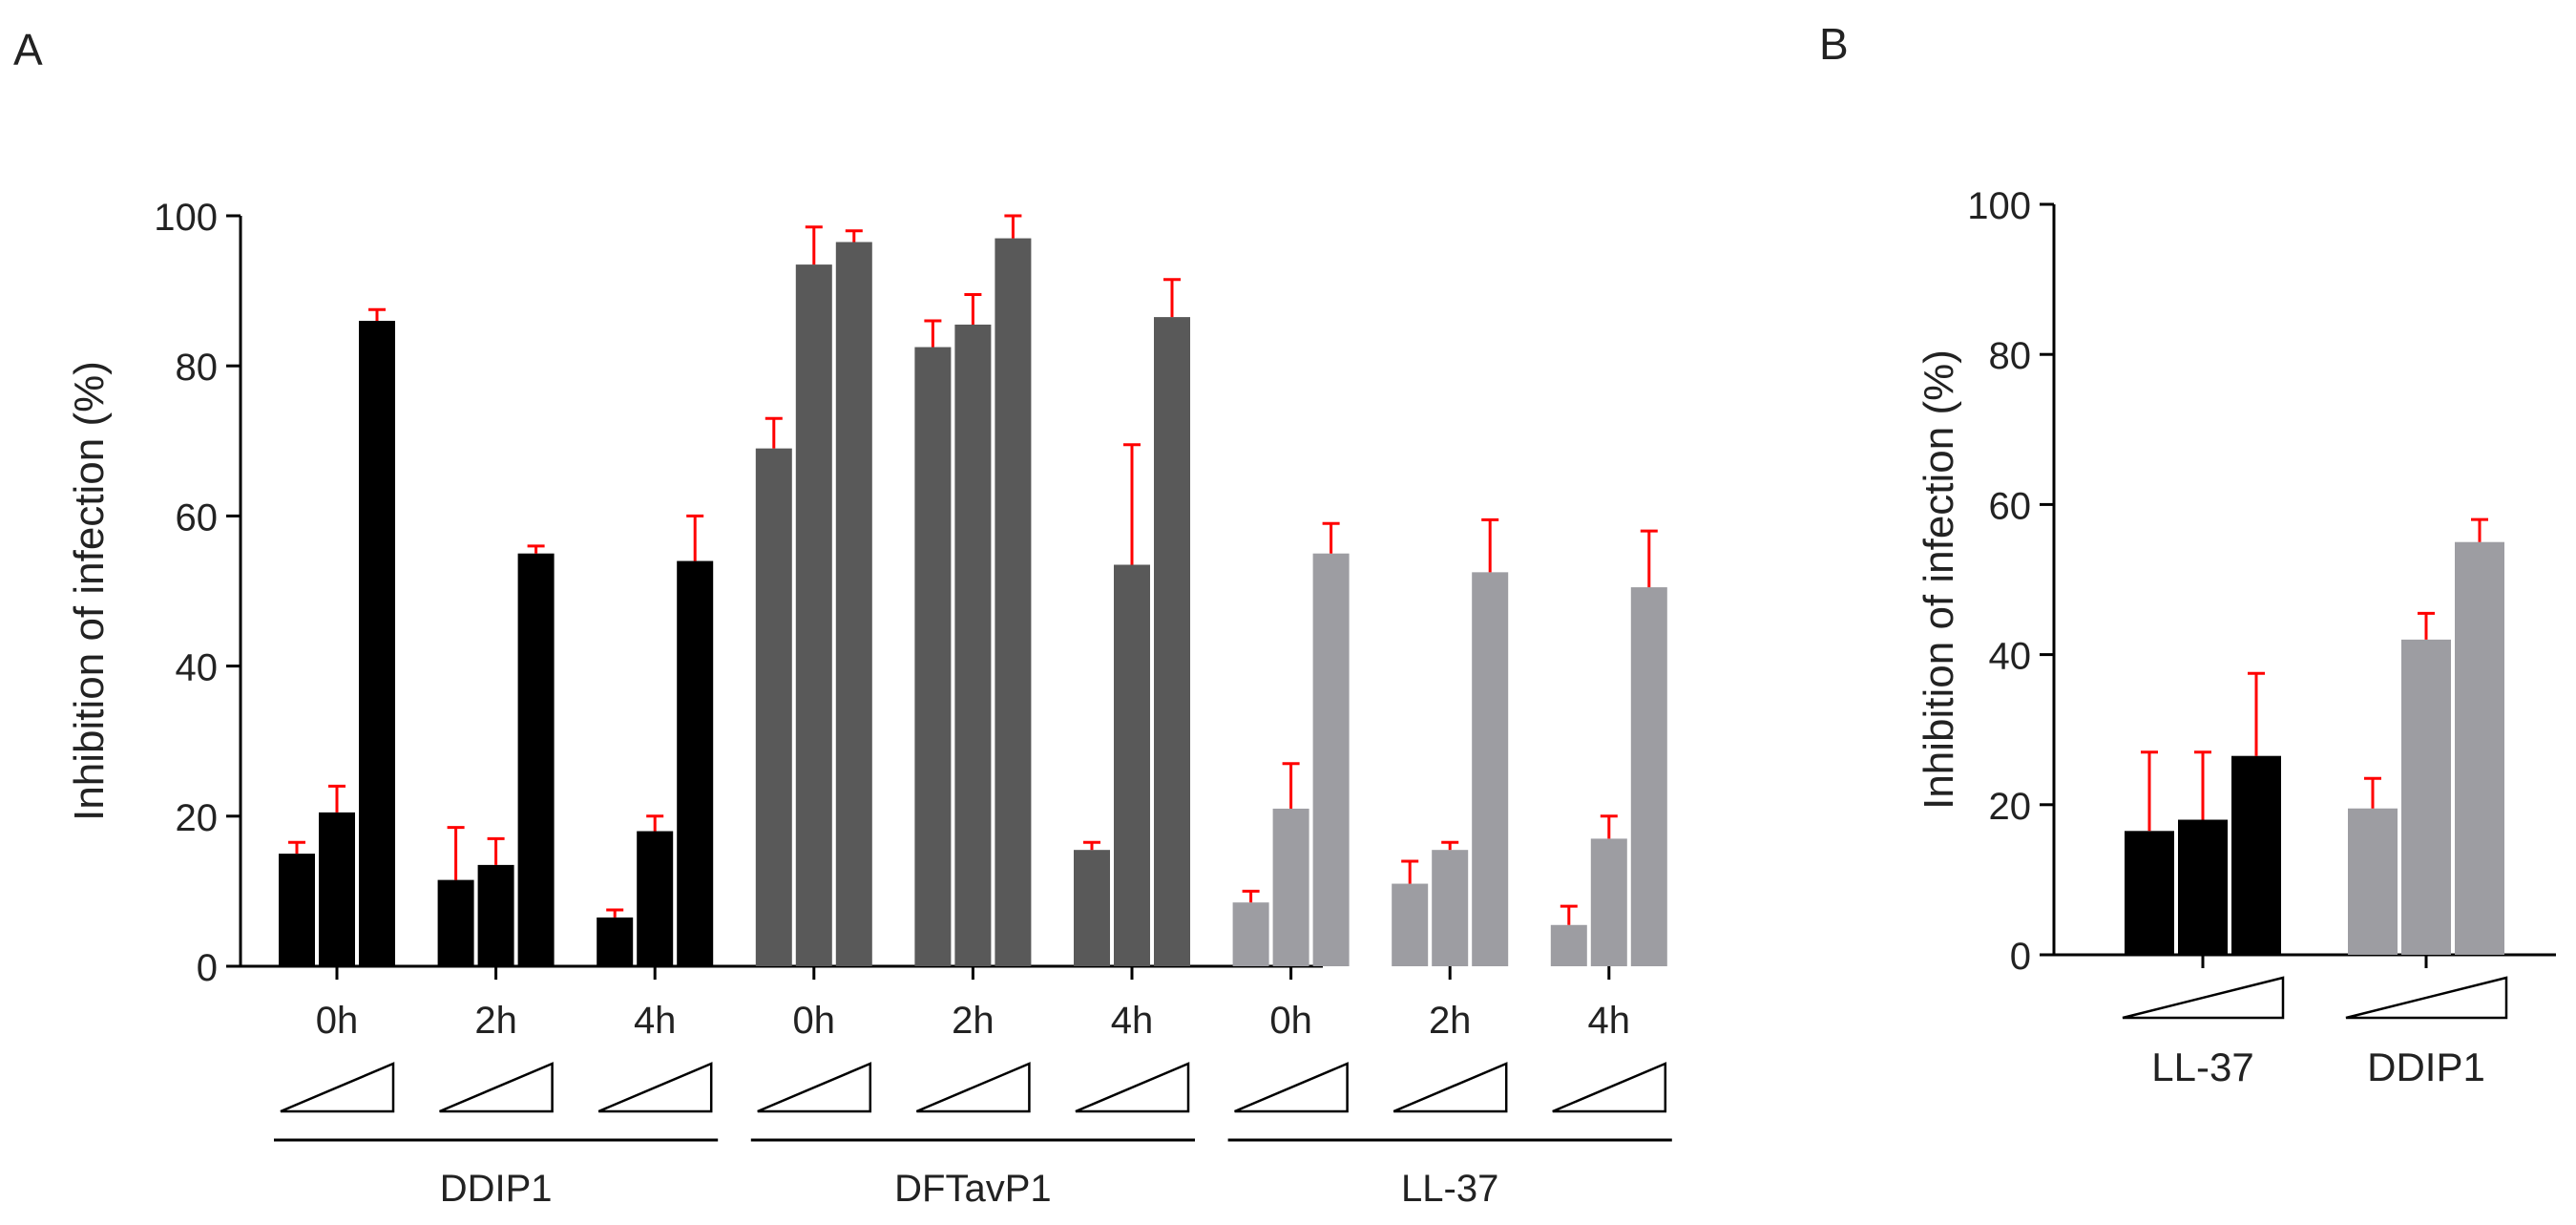 The height and width of the screenshot is (1225, 2576). What do you see at coordinates (2426, 1067) in the screenshot?
I see `x-tick-label: DDIP1` at bounding box center [2426, 1067].